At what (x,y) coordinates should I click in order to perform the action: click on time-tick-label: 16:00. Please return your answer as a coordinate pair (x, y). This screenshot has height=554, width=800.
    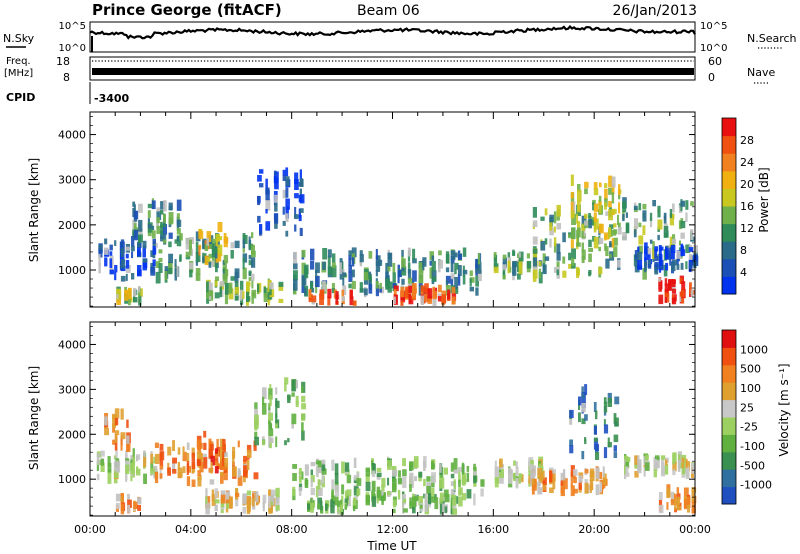
    Looking at the image, I should click on (493, 529).